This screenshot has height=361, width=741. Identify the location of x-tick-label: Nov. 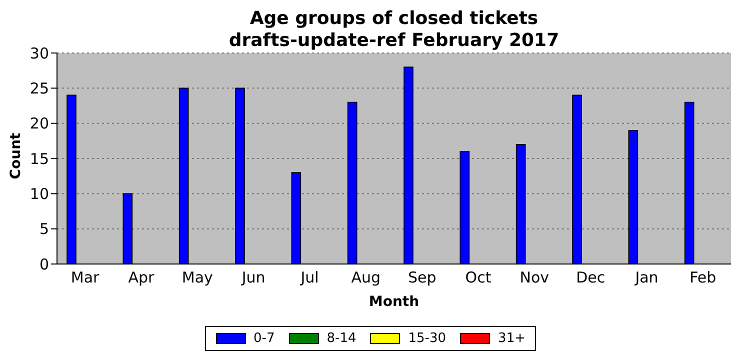
(535, 277).